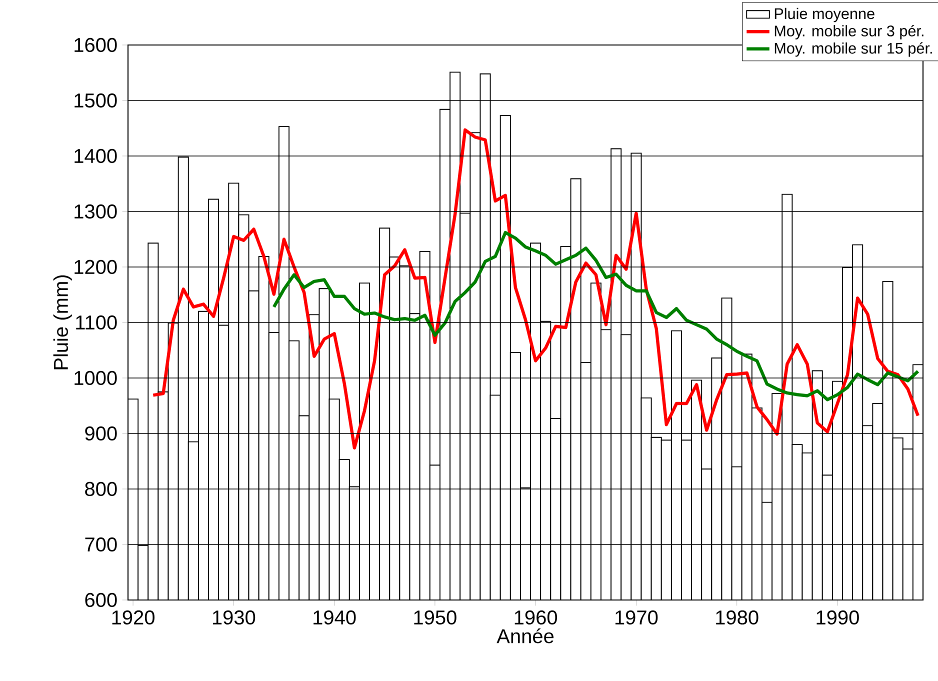 The width and height of the screenshot is (938, 681). I want to click on y-tick-label: 1500, so click(95, 100).